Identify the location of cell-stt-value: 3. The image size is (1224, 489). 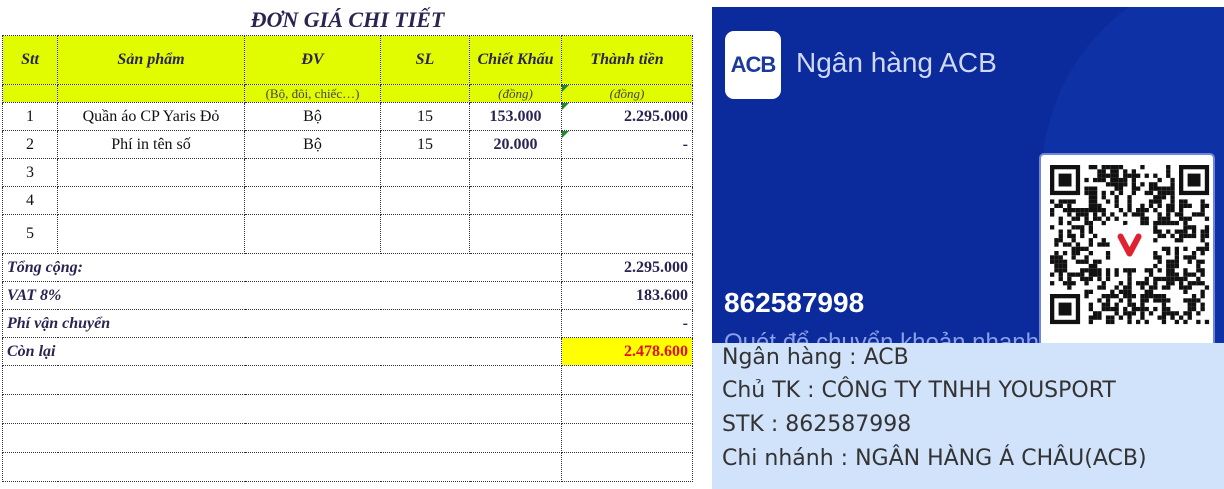
(30, 172).